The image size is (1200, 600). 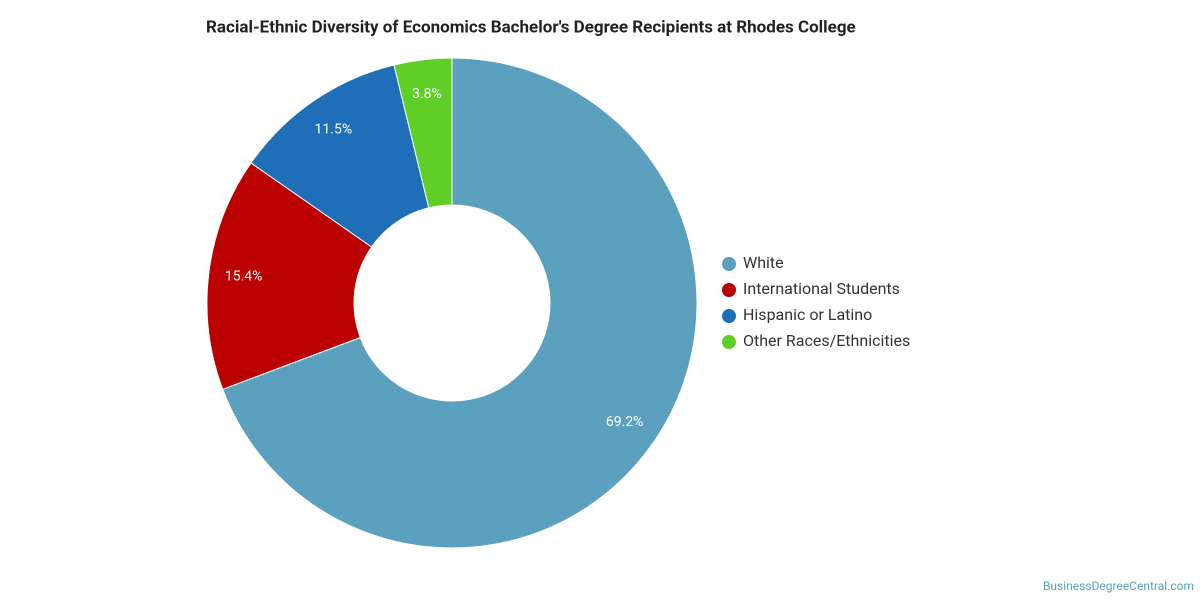 What do you see at coordinates (763, 262) in the screenshot?
I see `legend-label: White` at bounding box center [763, 262].